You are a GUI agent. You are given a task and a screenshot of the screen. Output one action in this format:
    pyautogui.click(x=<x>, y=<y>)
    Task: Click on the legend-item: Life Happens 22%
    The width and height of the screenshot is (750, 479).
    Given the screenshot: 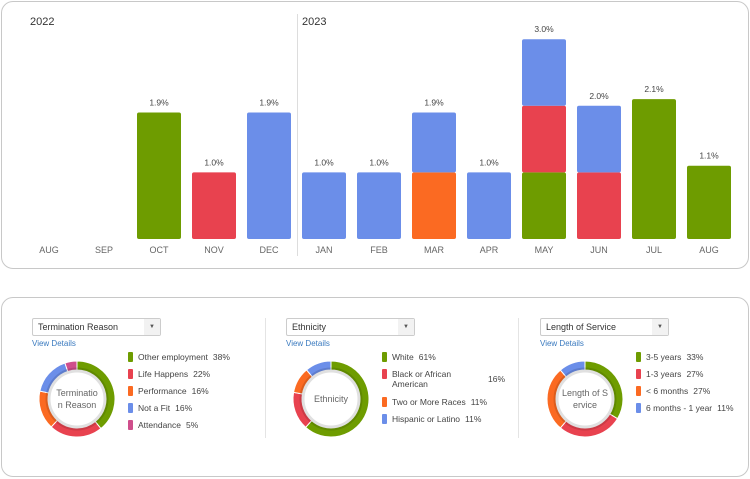 What is the action you would take?
    pyautogui.click(x=179, y=377)
    